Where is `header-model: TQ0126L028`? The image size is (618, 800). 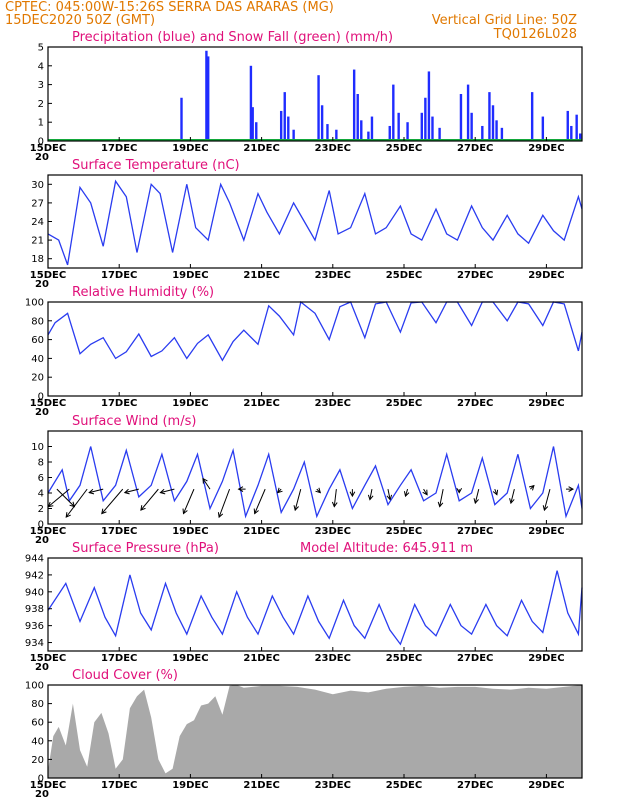
header-model: TQ0126L028 is located at coordinates (535, 34).